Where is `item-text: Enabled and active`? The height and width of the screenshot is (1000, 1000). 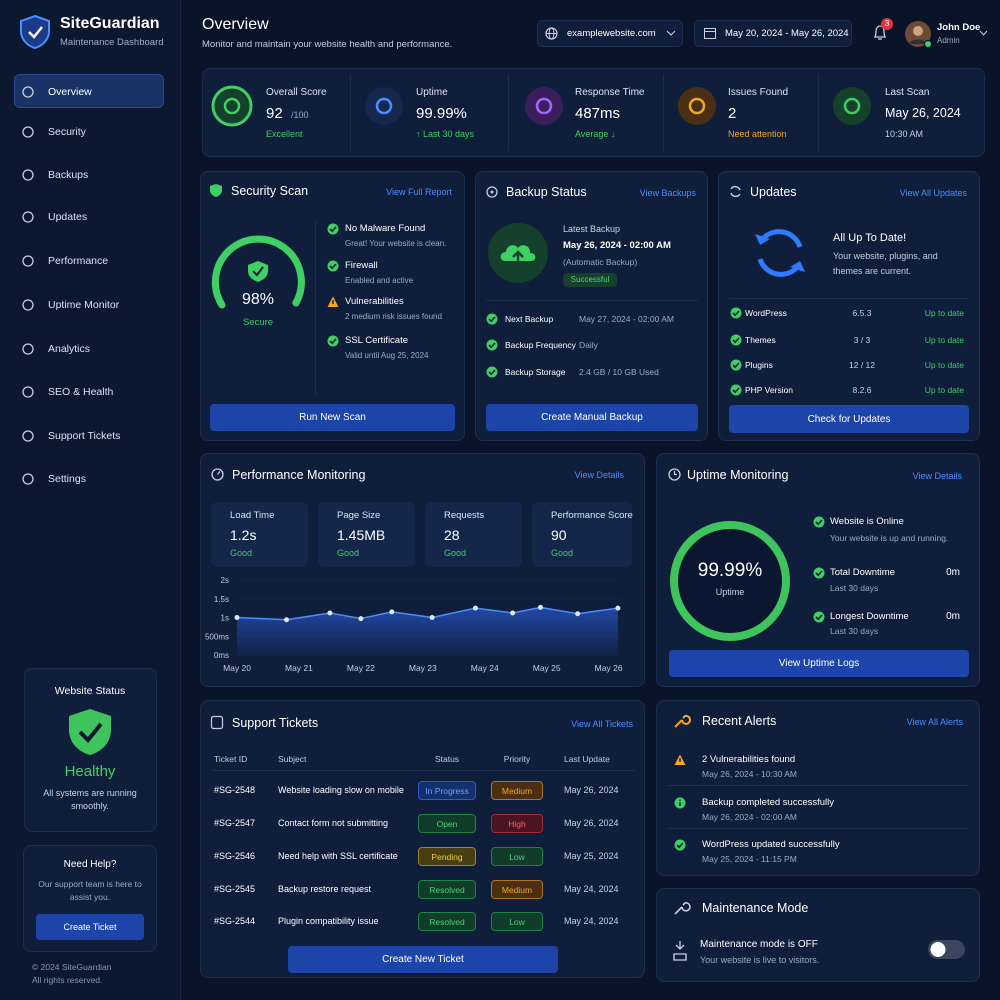
item-text: Enabled and active is located at coordinates (379, 280).